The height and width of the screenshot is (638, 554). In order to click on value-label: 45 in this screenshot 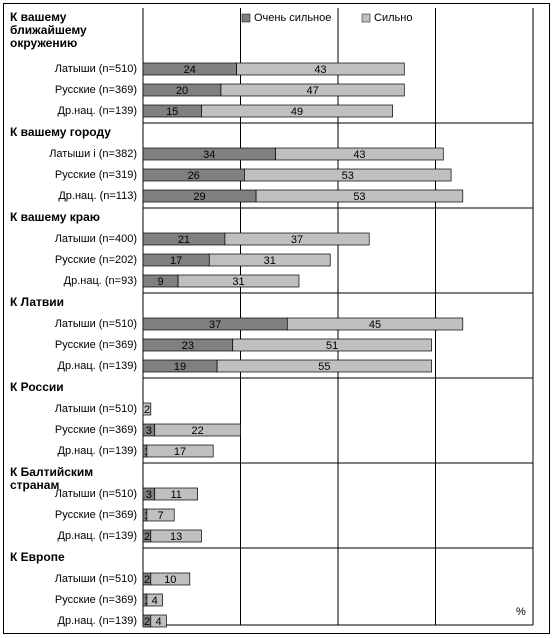, I will do `click(375, 325)`.